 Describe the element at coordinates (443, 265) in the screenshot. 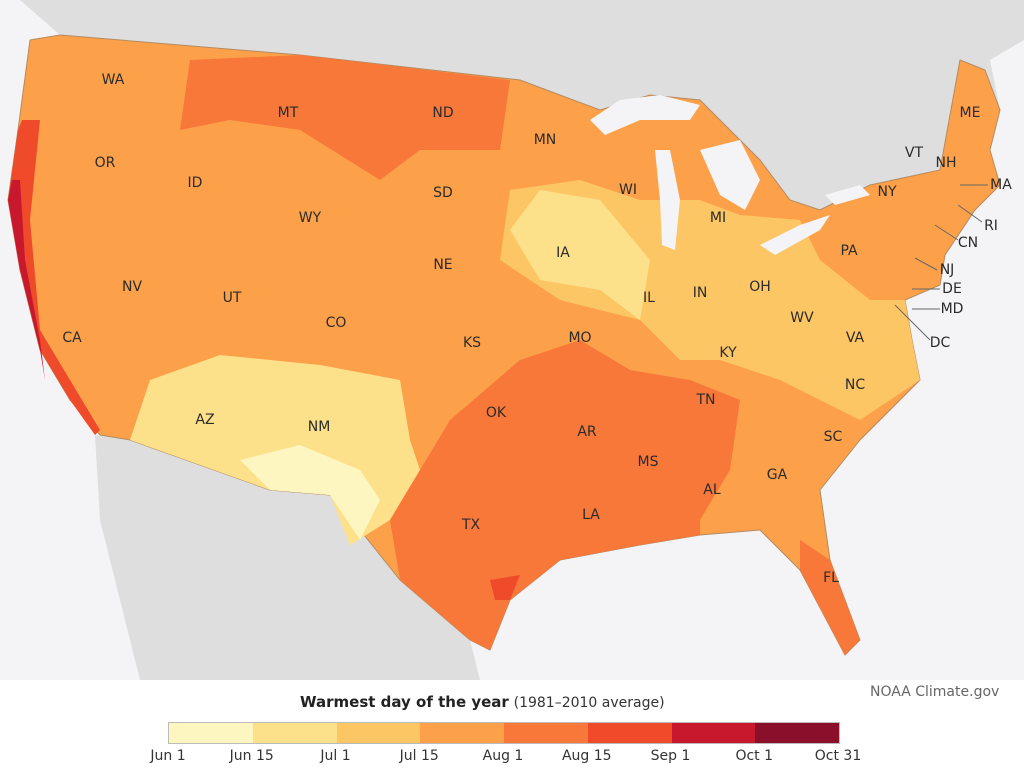

I see `state-label-ne: NE` at that location.